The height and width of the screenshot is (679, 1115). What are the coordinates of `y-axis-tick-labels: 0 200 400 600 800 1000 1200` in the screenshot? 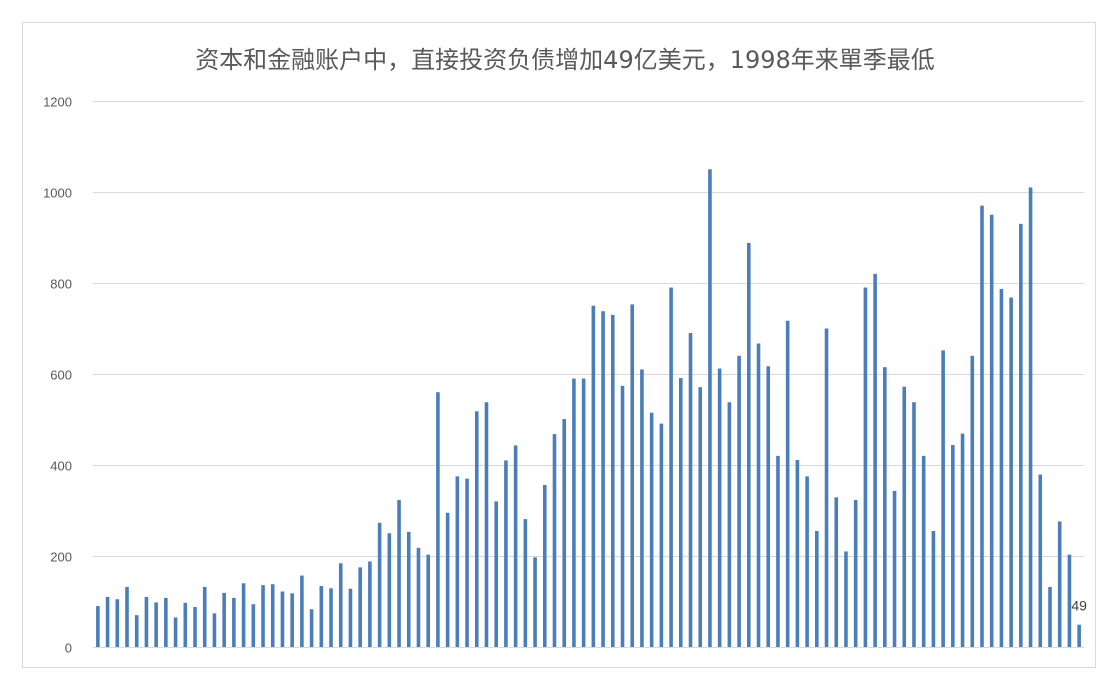 It's located at (57, 375).